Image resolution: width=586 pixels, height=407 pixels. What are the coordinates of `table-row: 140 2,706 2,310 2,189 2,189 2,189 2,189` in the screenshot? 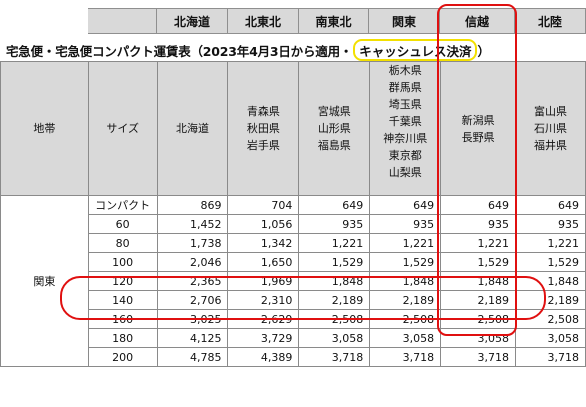 It's located at (293, 300).